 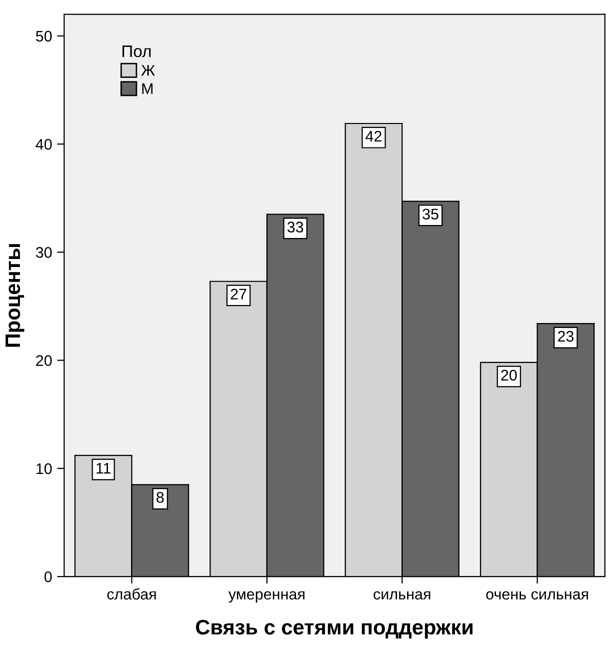 What do you see at coordinates (266, 597) in the screenshot?
I see `x-tick-label: умеренная` at bounding box center [266, 597].